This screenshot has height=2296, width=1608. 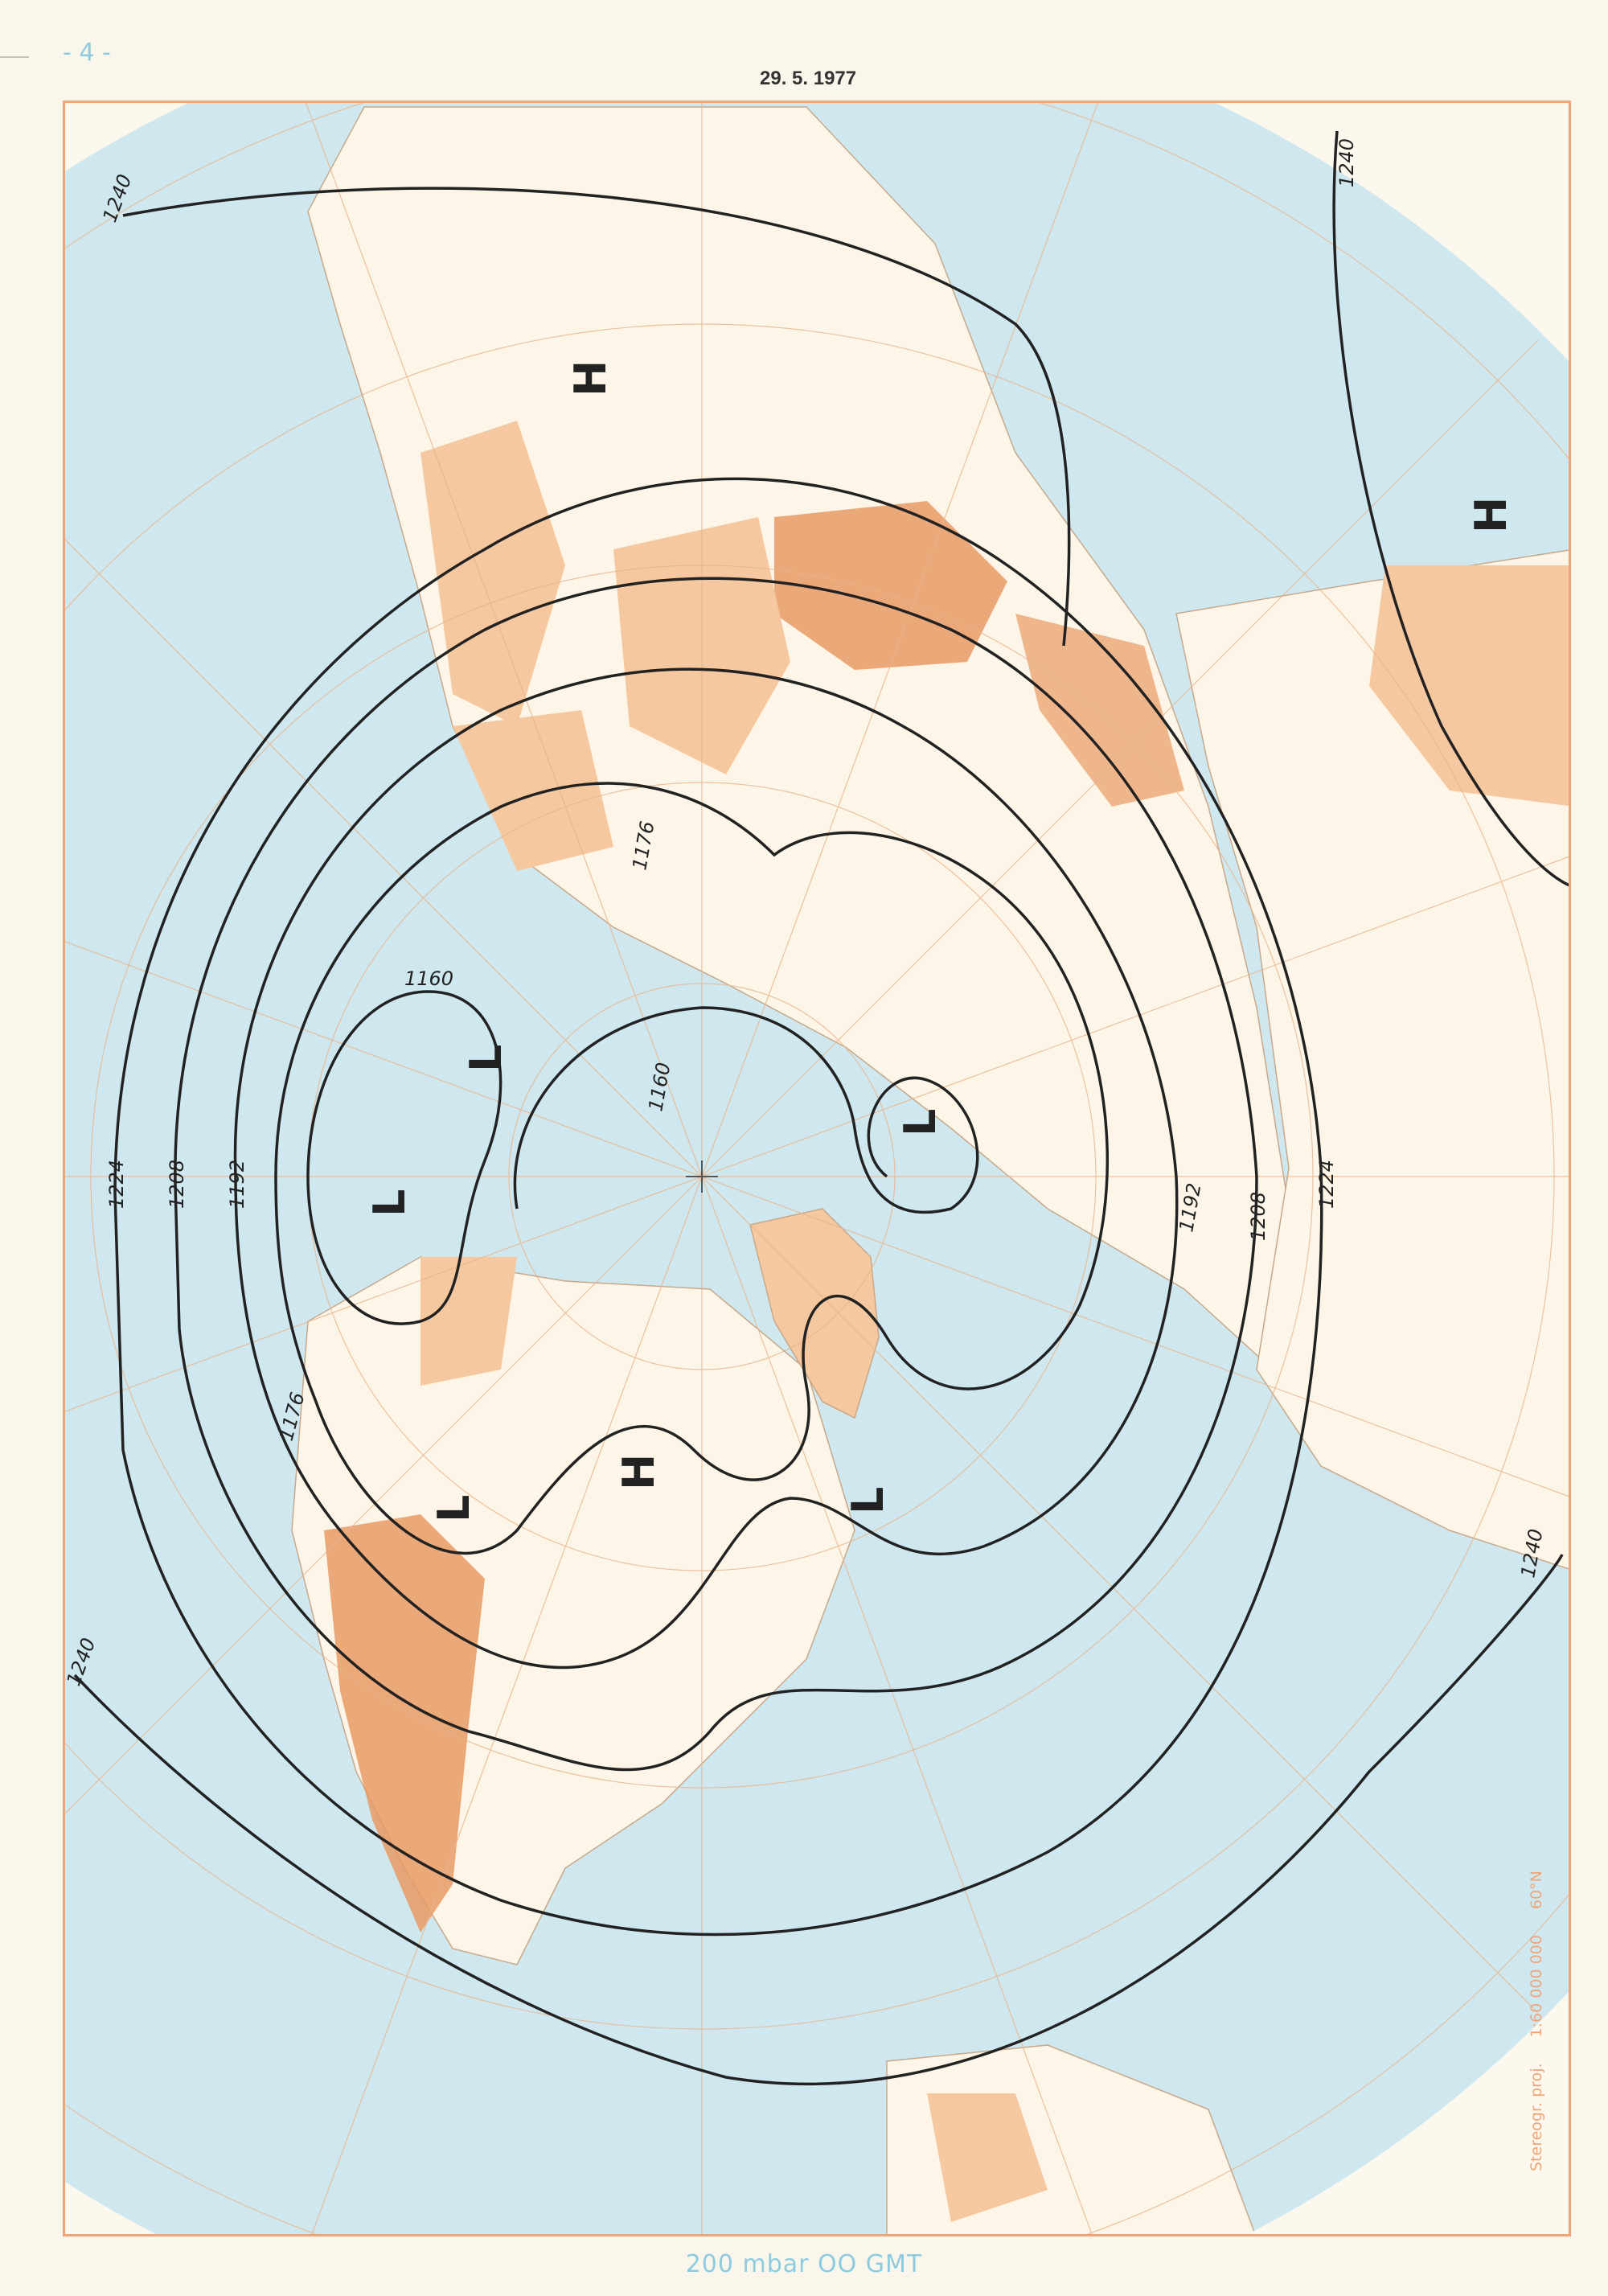 What do you see at coordinates (1469, 686) in the screenshot?
I see `highland-africa` at bounding box center [1469, 686].